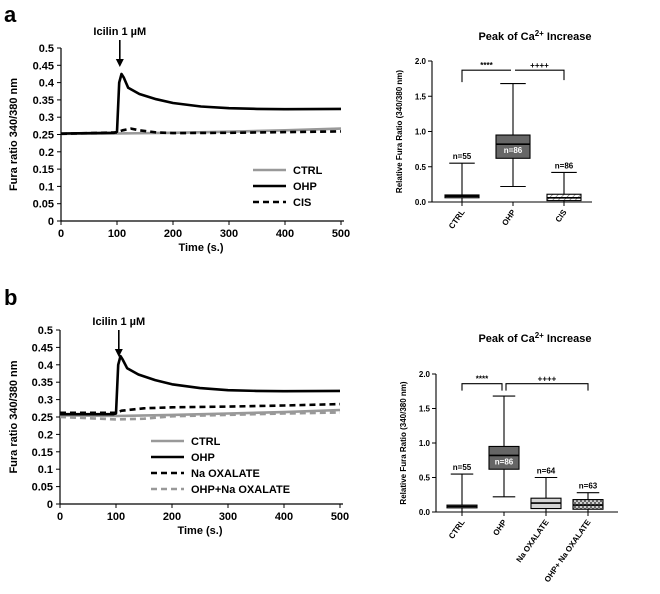 Image resolution: width=660 pixels, height=594 pixels. Describe the element at coordinates (10, 297) in the screenshot. I see `panel-b-letter: b` at that location.